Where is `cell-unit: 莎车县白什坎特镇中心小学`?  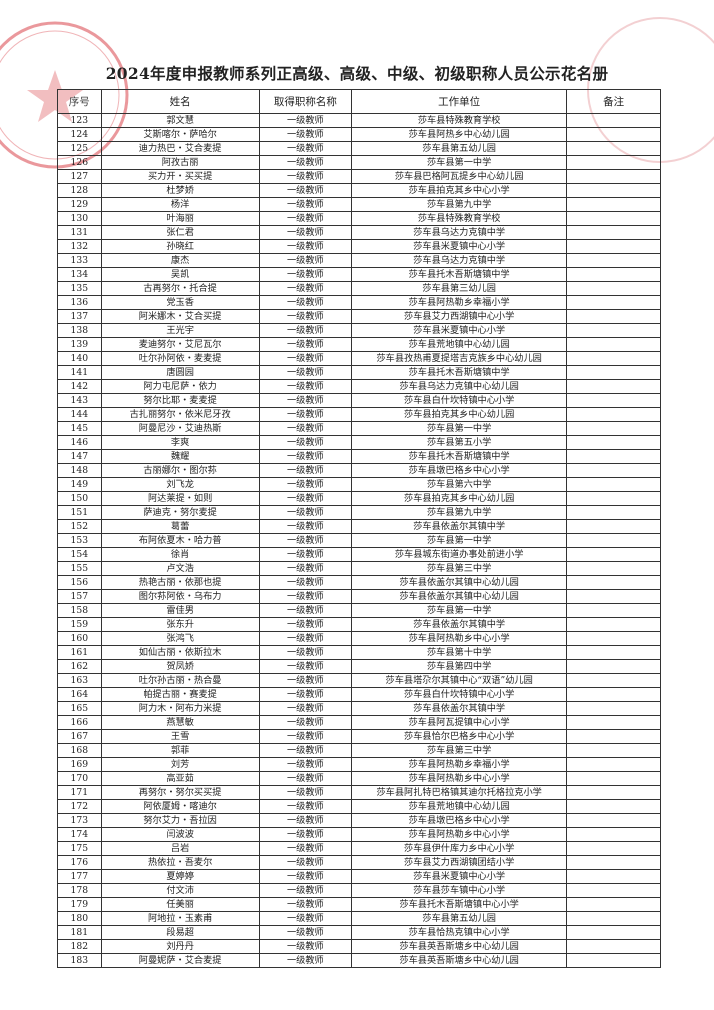
cell-unit: 莎车县白什坎特镇中心小学 is located at coordinates (459, 694).